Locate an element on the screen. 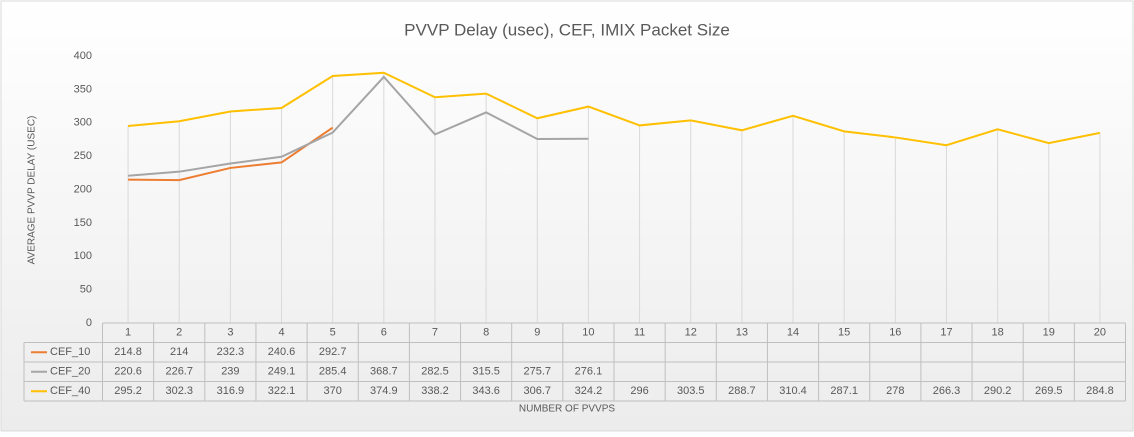 This screenshot has height=437, width=1134. table-value: 306.7 is located at coordinates (538, 391).